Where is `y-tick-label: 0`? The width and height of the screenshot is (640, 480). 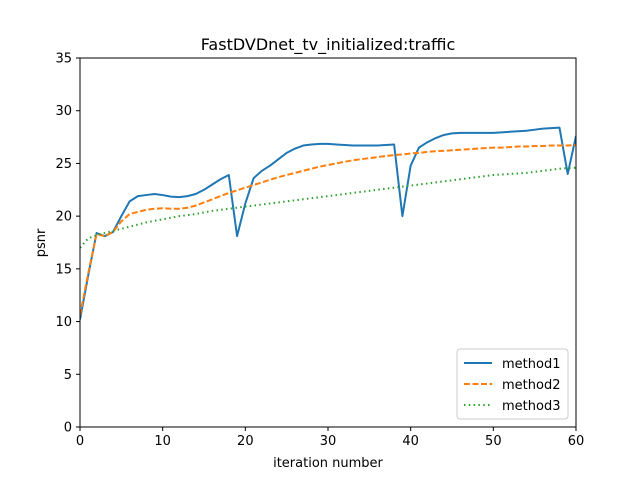 y-tick-label: 0 is located at coordinates (68, 428).